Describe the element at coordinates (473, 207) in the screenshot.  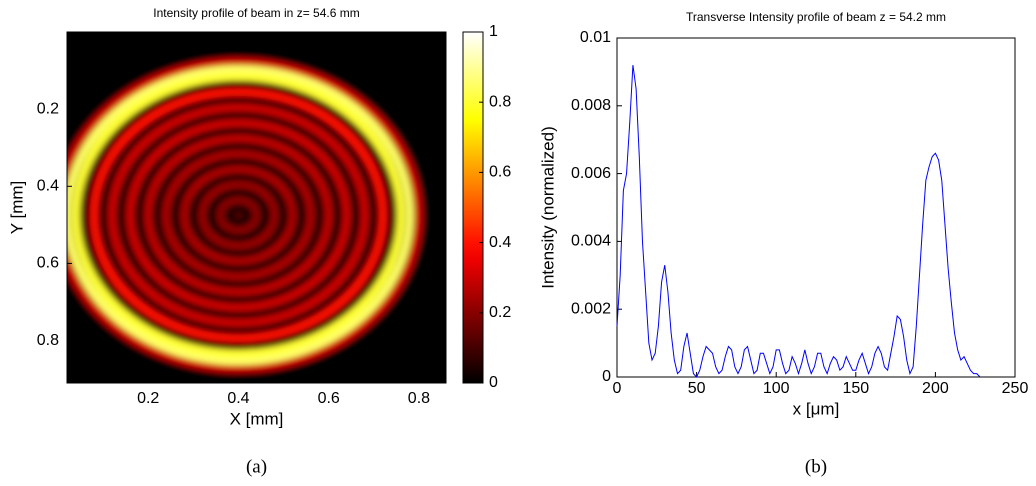
I see `colorbar` at that location.